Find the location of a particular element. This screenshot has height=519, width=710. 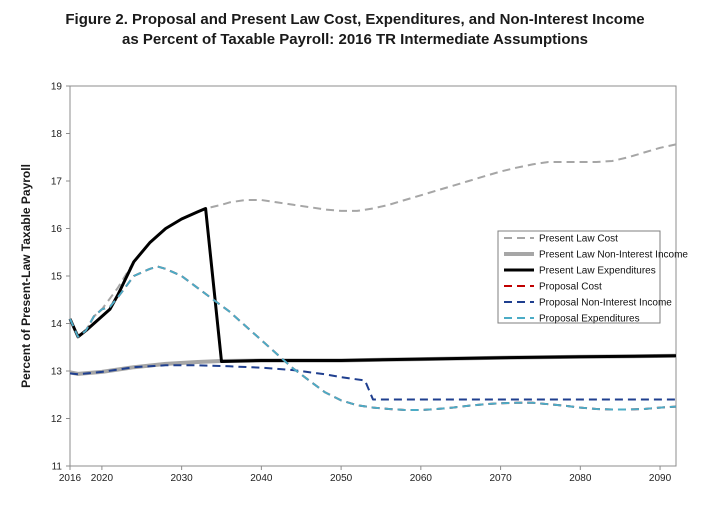

legend-label-proposal-cost: Proposal Cost is located at coordinates (570, 287).